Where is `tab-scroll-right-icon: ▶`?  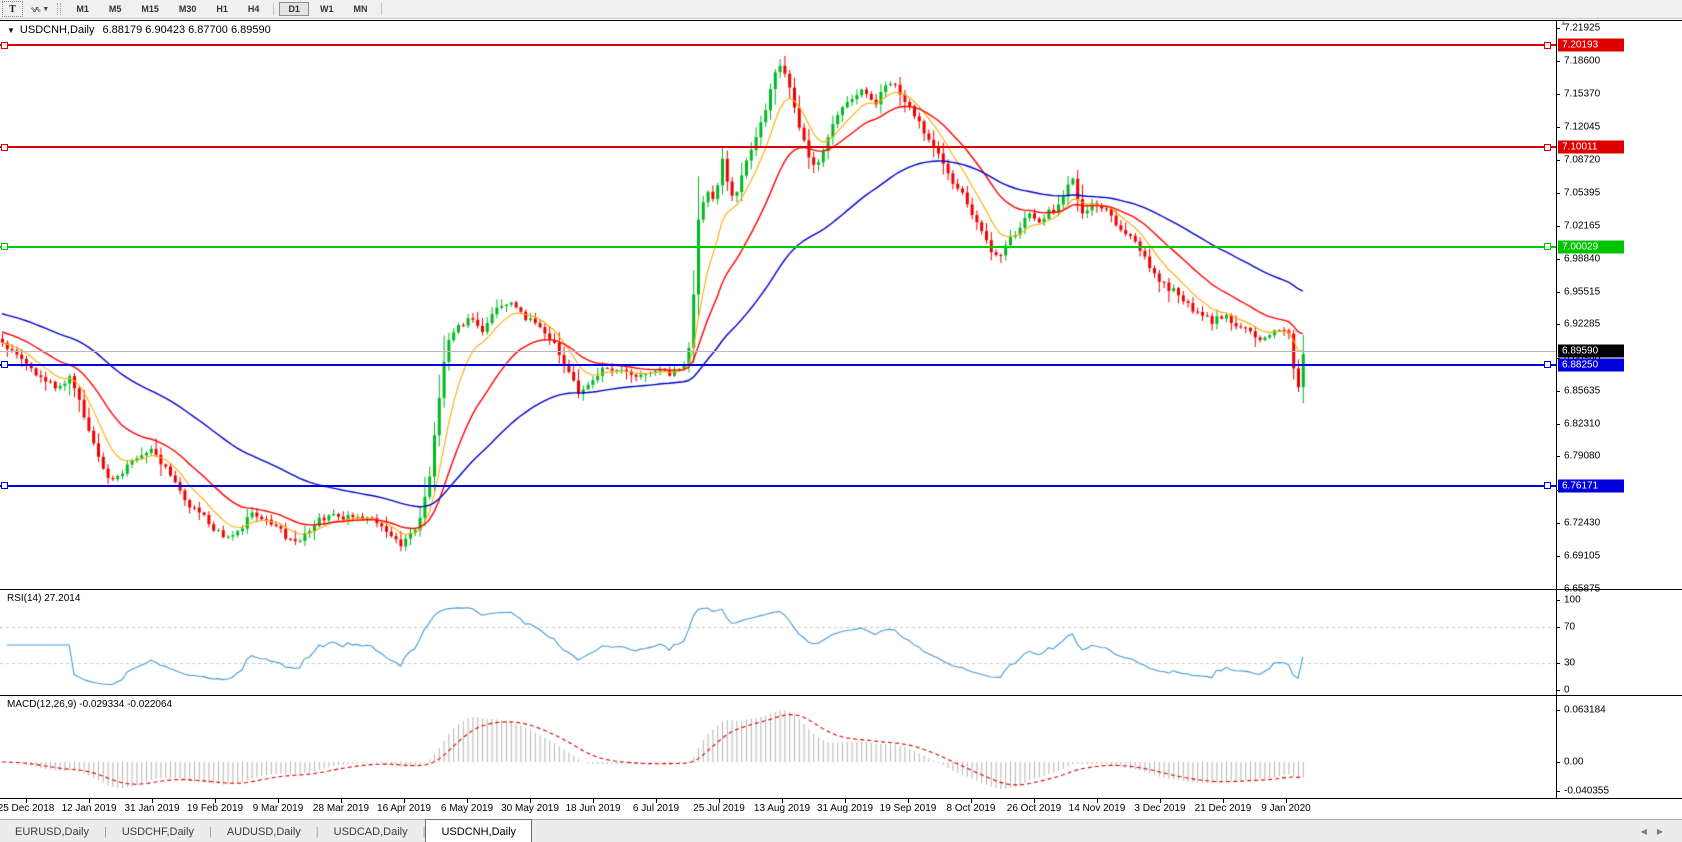 tab-scroll-right-icon: ▶ is located at coordinates (1659, 831).